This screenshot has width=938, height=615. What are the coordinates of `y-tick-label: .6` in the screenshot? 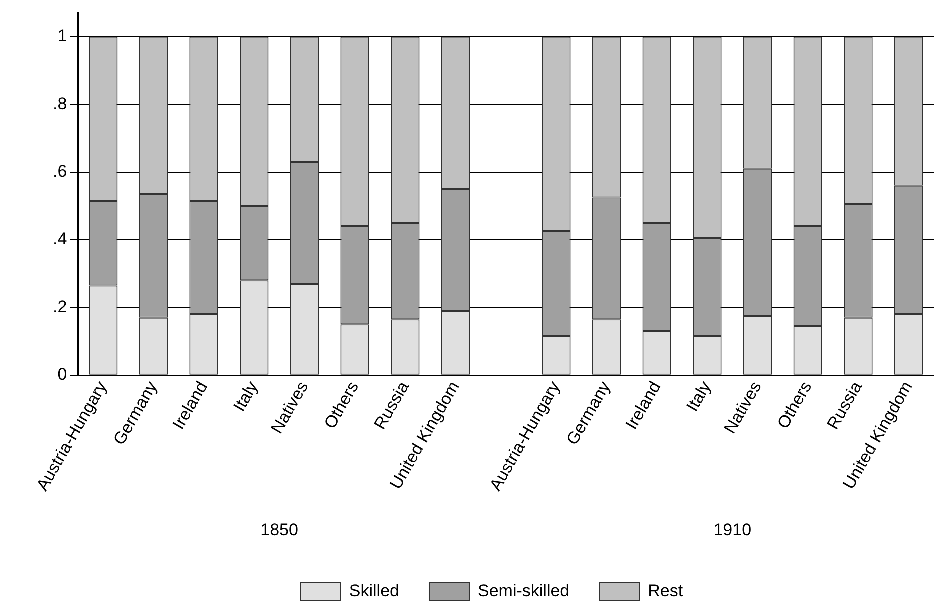 It's located at (60, 171).